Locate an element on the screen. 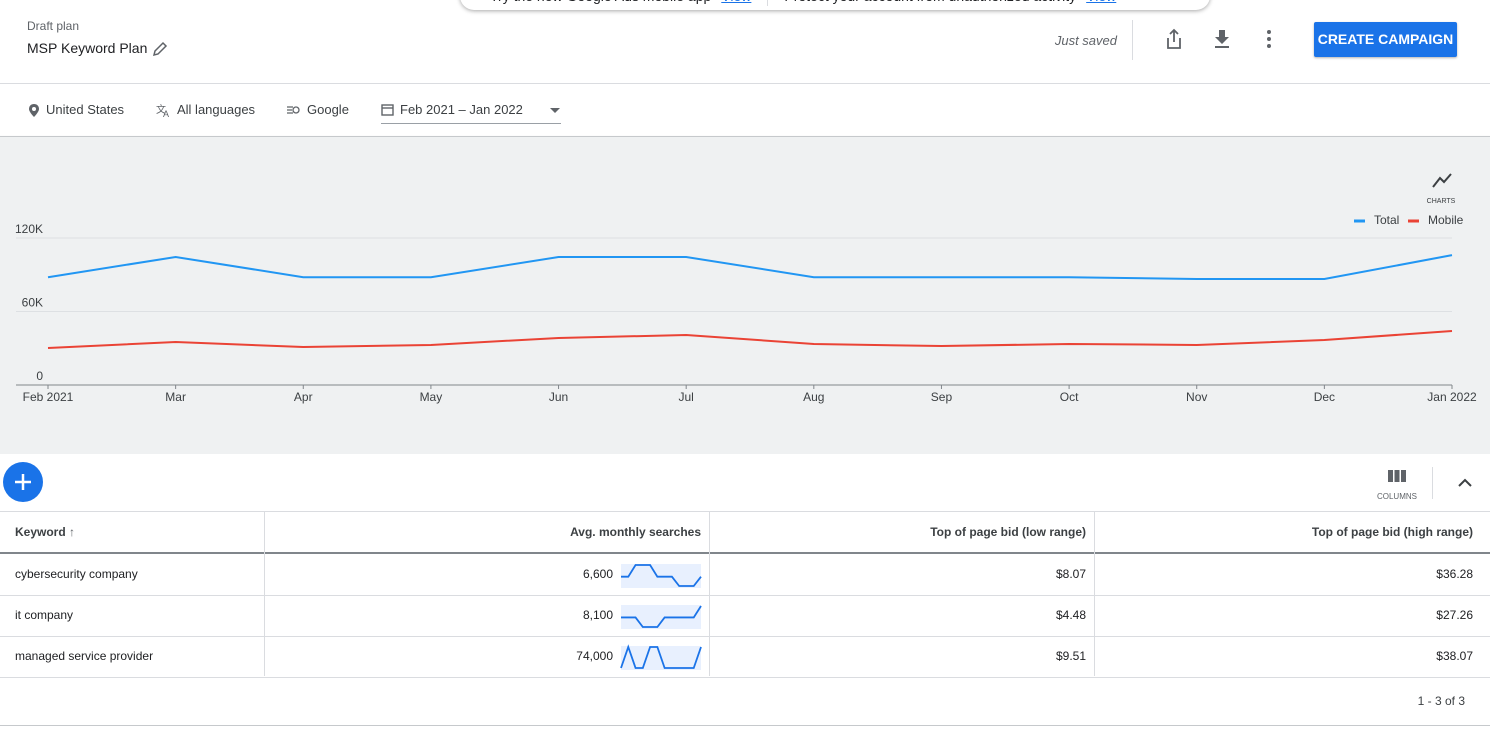 This screenshot has width=1490, height=730. columns-label: COLUMNS is located at coordinates (1396, 496).